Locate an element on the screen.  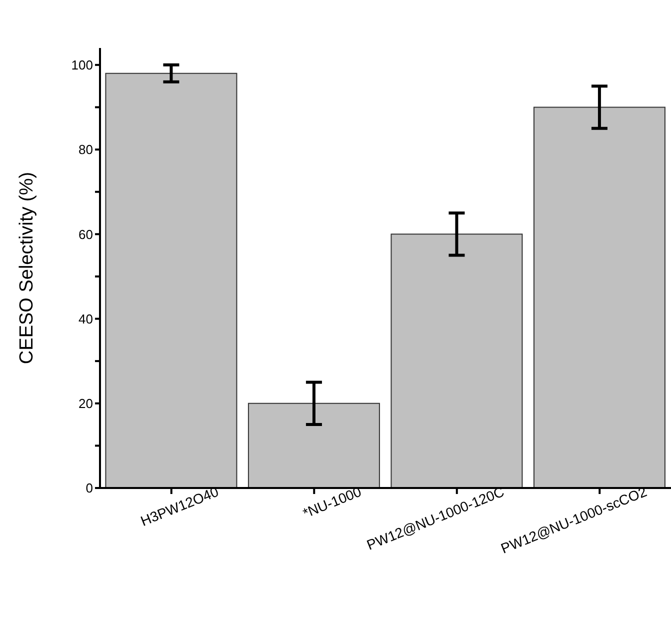
y-tick-label: 60 is located at coordinates (85, 234).